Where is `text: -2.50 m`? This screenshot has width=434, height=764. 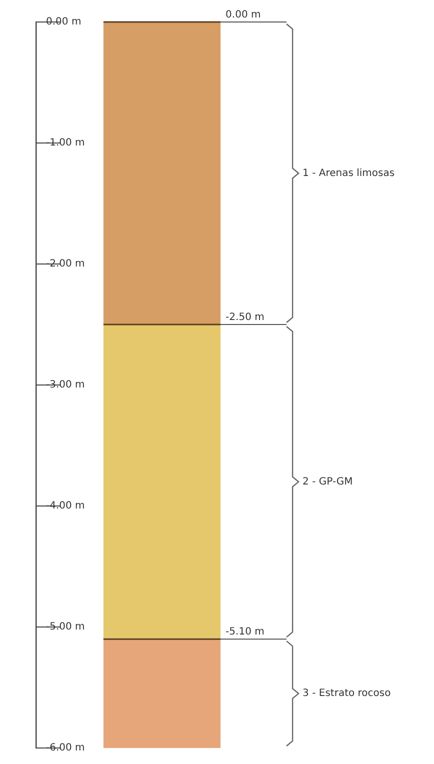
text: -2.50 m is located at coordinates (245, 318).